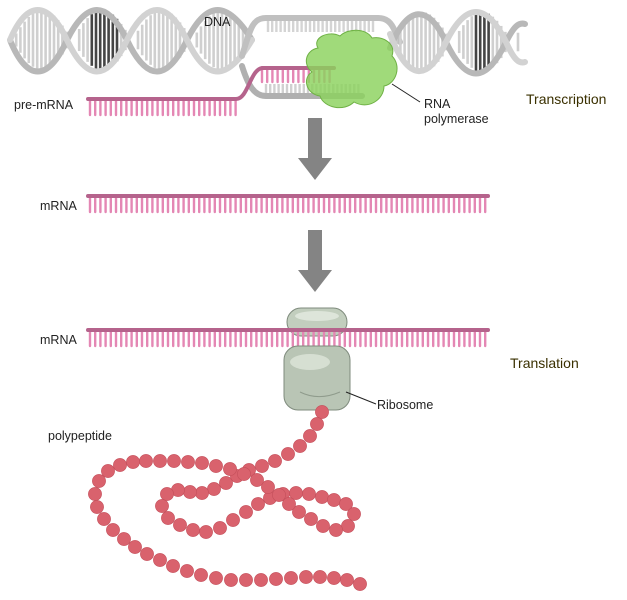 The image size is (627, 600). I want to click on arrow-mrna-to-translation, so click(315, 261).